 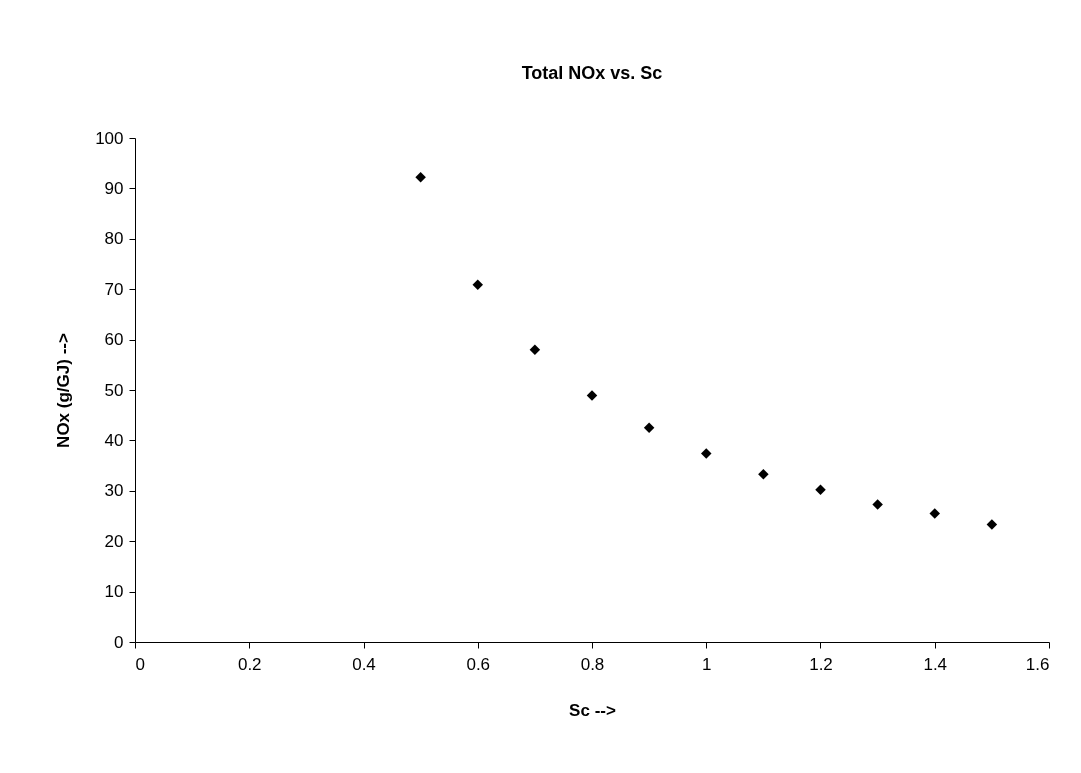 I want to click on x-tick-label: 1.6, so click(x=1037, y=664).